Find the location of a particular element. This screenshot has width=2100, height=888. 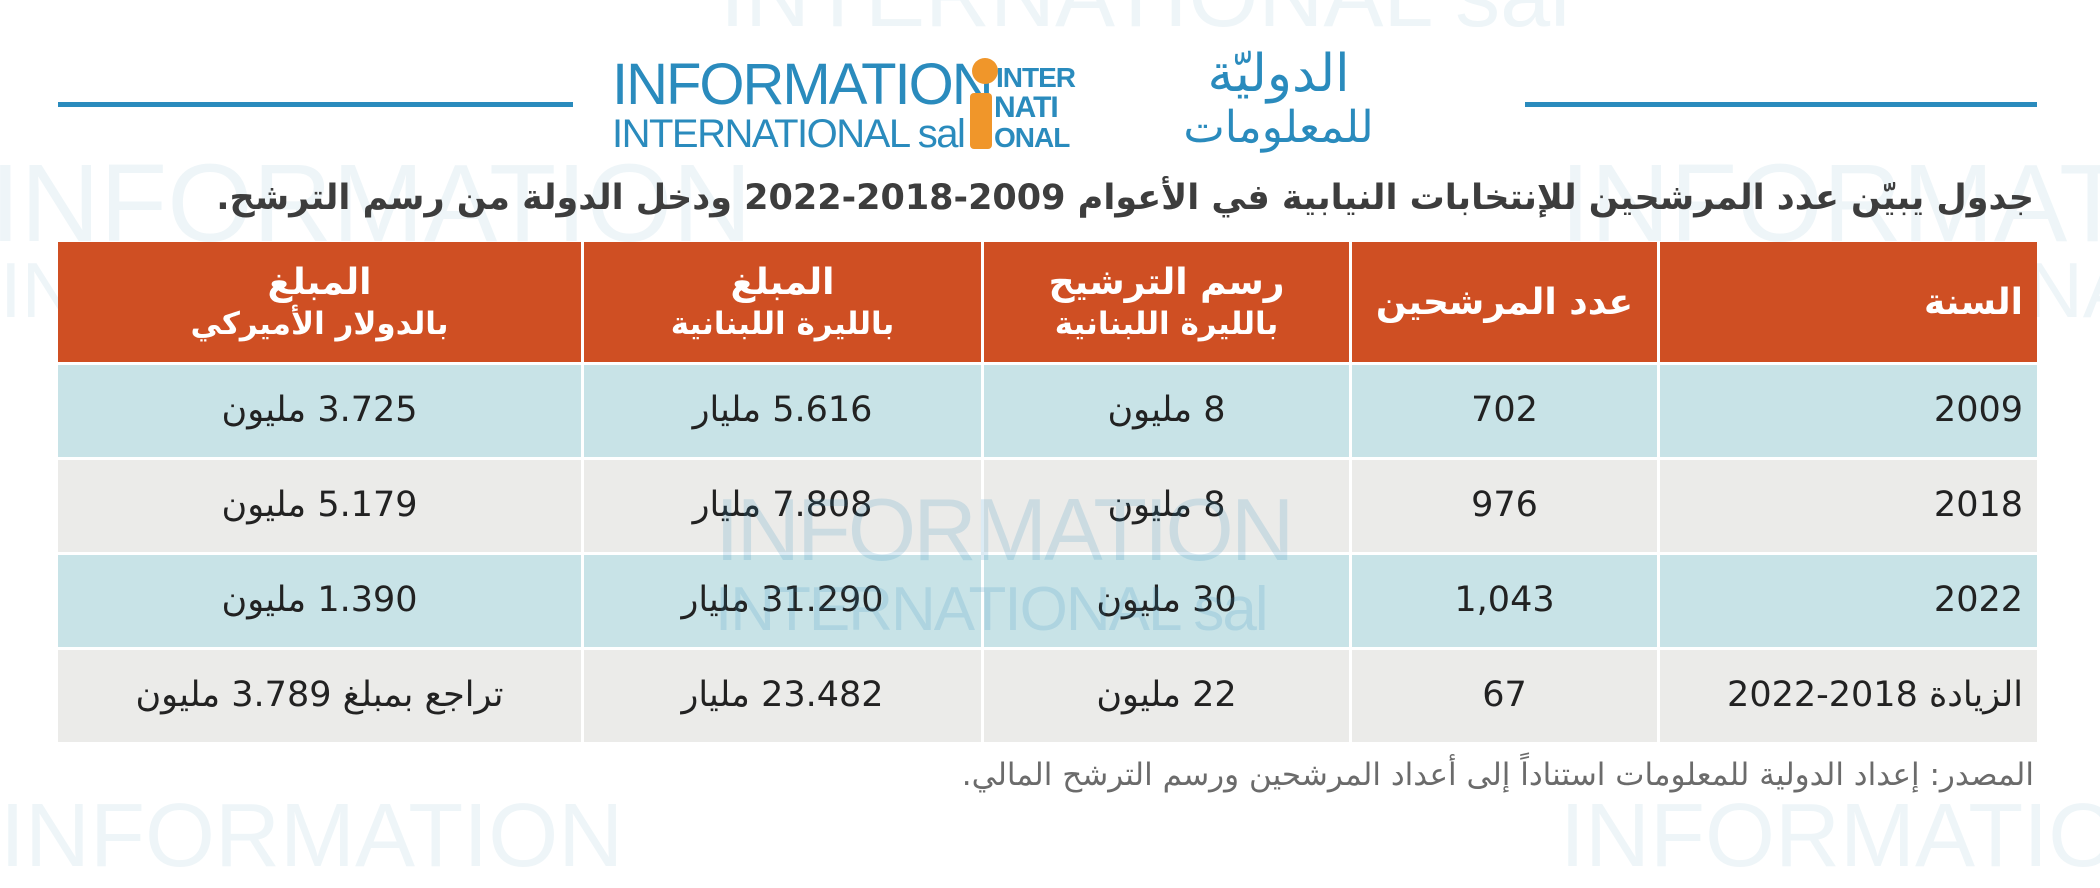

logo-english: INFORMATION INTERNATIONAL sal is located at coordinates (803, 104).